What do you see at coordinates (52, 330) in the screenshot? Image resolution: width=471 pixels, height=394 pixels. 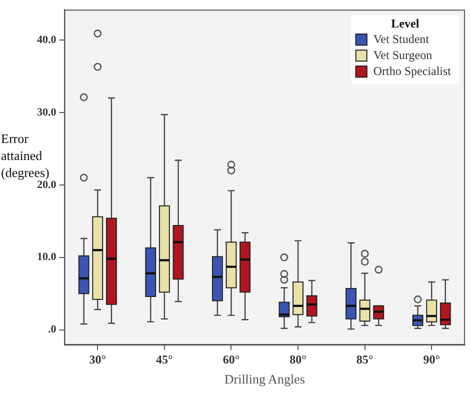 I see `y-tick-label: .0` at bounding box center [52, 330].